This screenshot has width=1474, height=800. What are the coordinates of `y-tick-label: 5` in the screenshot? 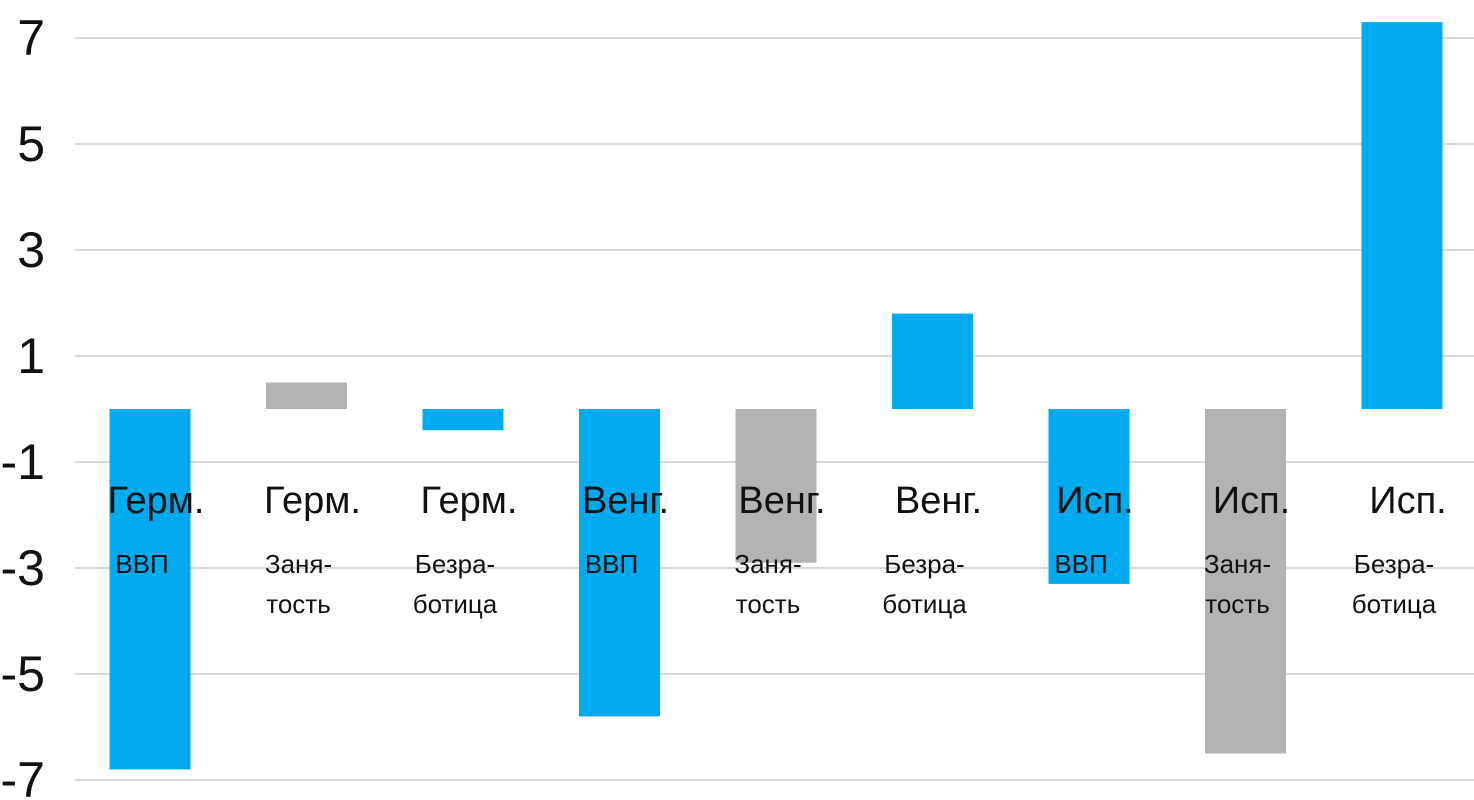 It's located at (31, 144).